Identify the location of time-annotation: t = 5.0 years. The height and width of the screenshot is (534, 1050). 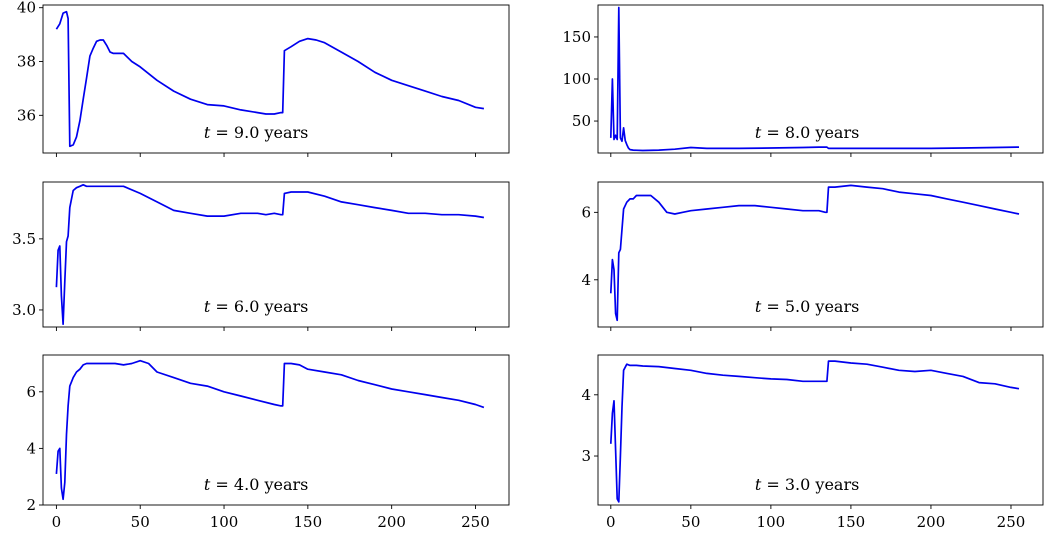
(807, 306).